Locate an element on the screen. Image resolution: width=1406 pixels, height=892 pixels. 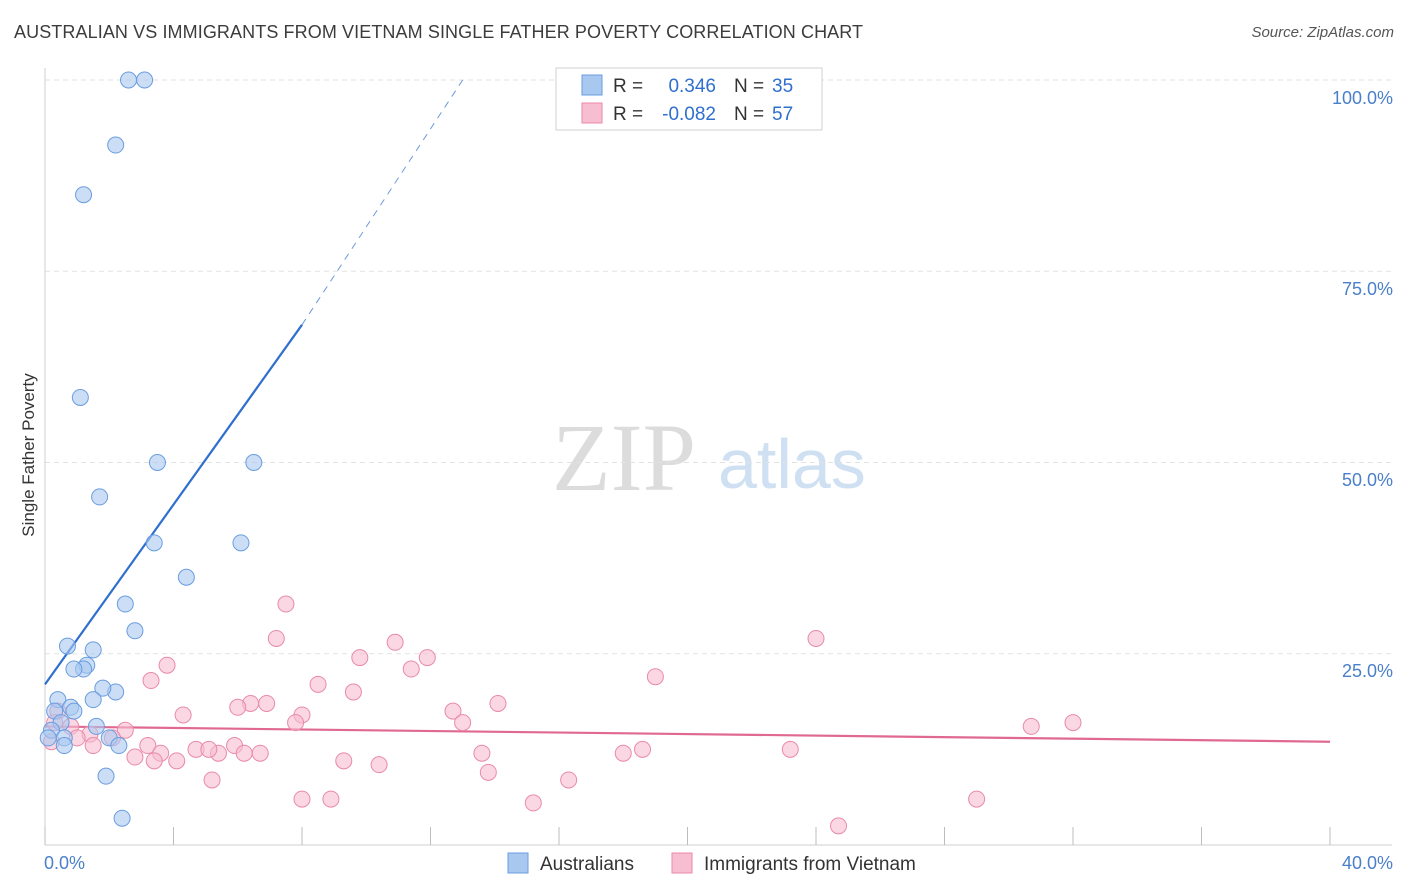
x-tick-label: 0.0% is located at coordinates (64, 863).